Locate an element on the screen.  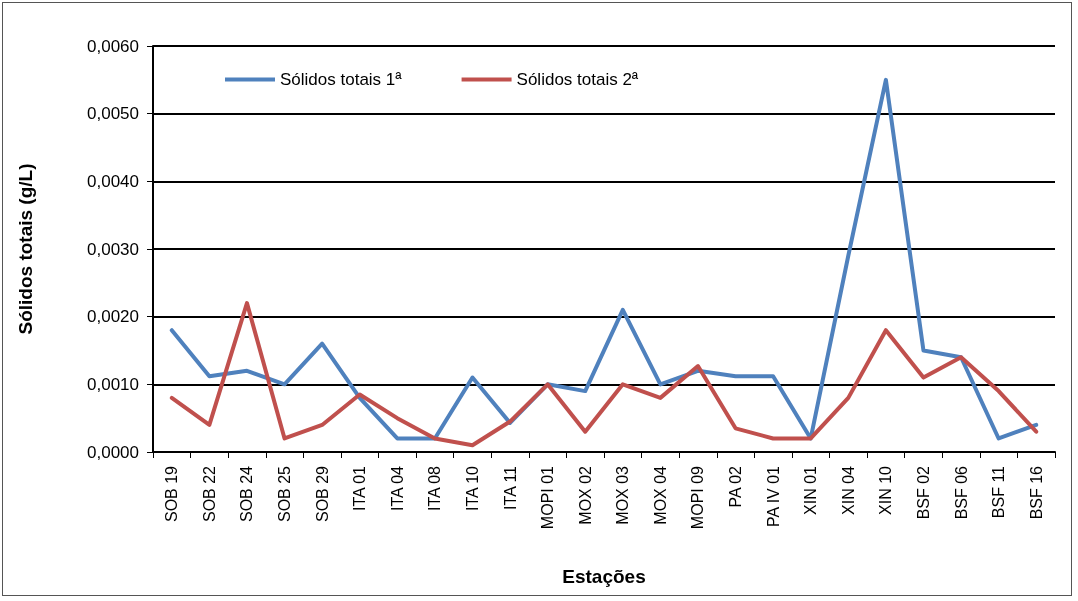
x-tick-label: SOB 19 is located at coordinates (172, 494).